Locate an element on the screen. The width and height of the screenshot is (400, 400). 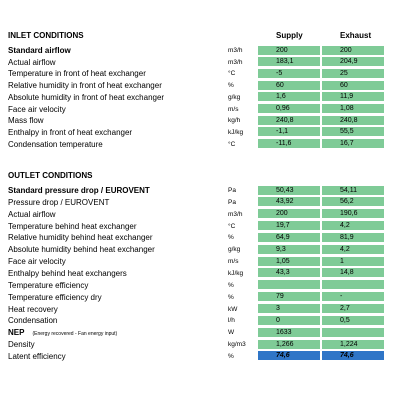
exhaust-cell: 54,11 is located at coordinates (353, 190).